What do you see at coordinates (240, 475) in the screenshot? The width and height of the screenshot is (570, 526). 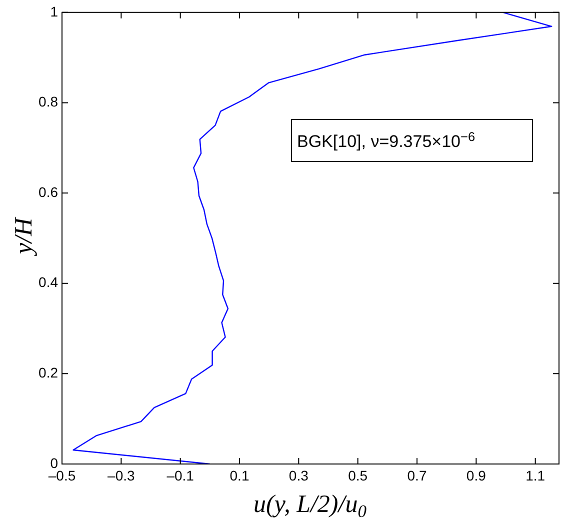 I see `x-tick-label: 0.1` at bounding box center [240, 475].